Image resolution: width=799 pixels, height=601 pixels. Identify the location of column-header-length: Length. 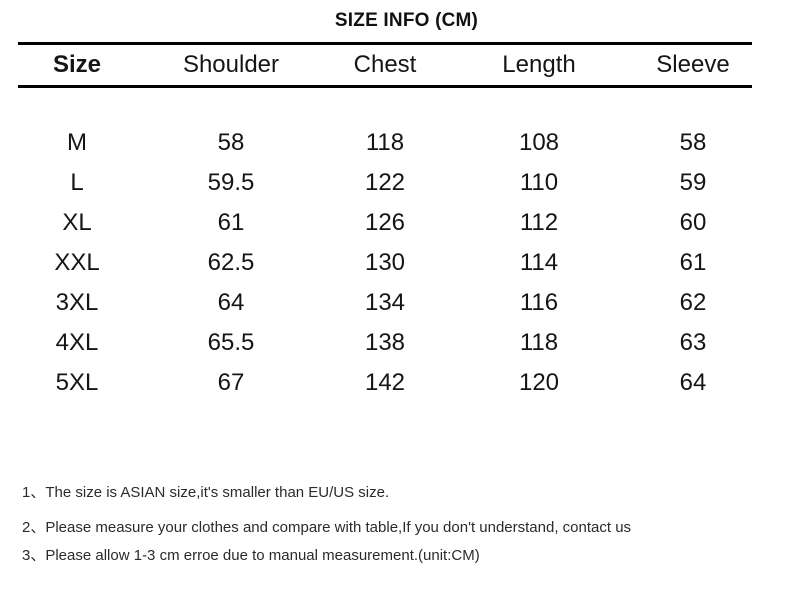
(539, 64).